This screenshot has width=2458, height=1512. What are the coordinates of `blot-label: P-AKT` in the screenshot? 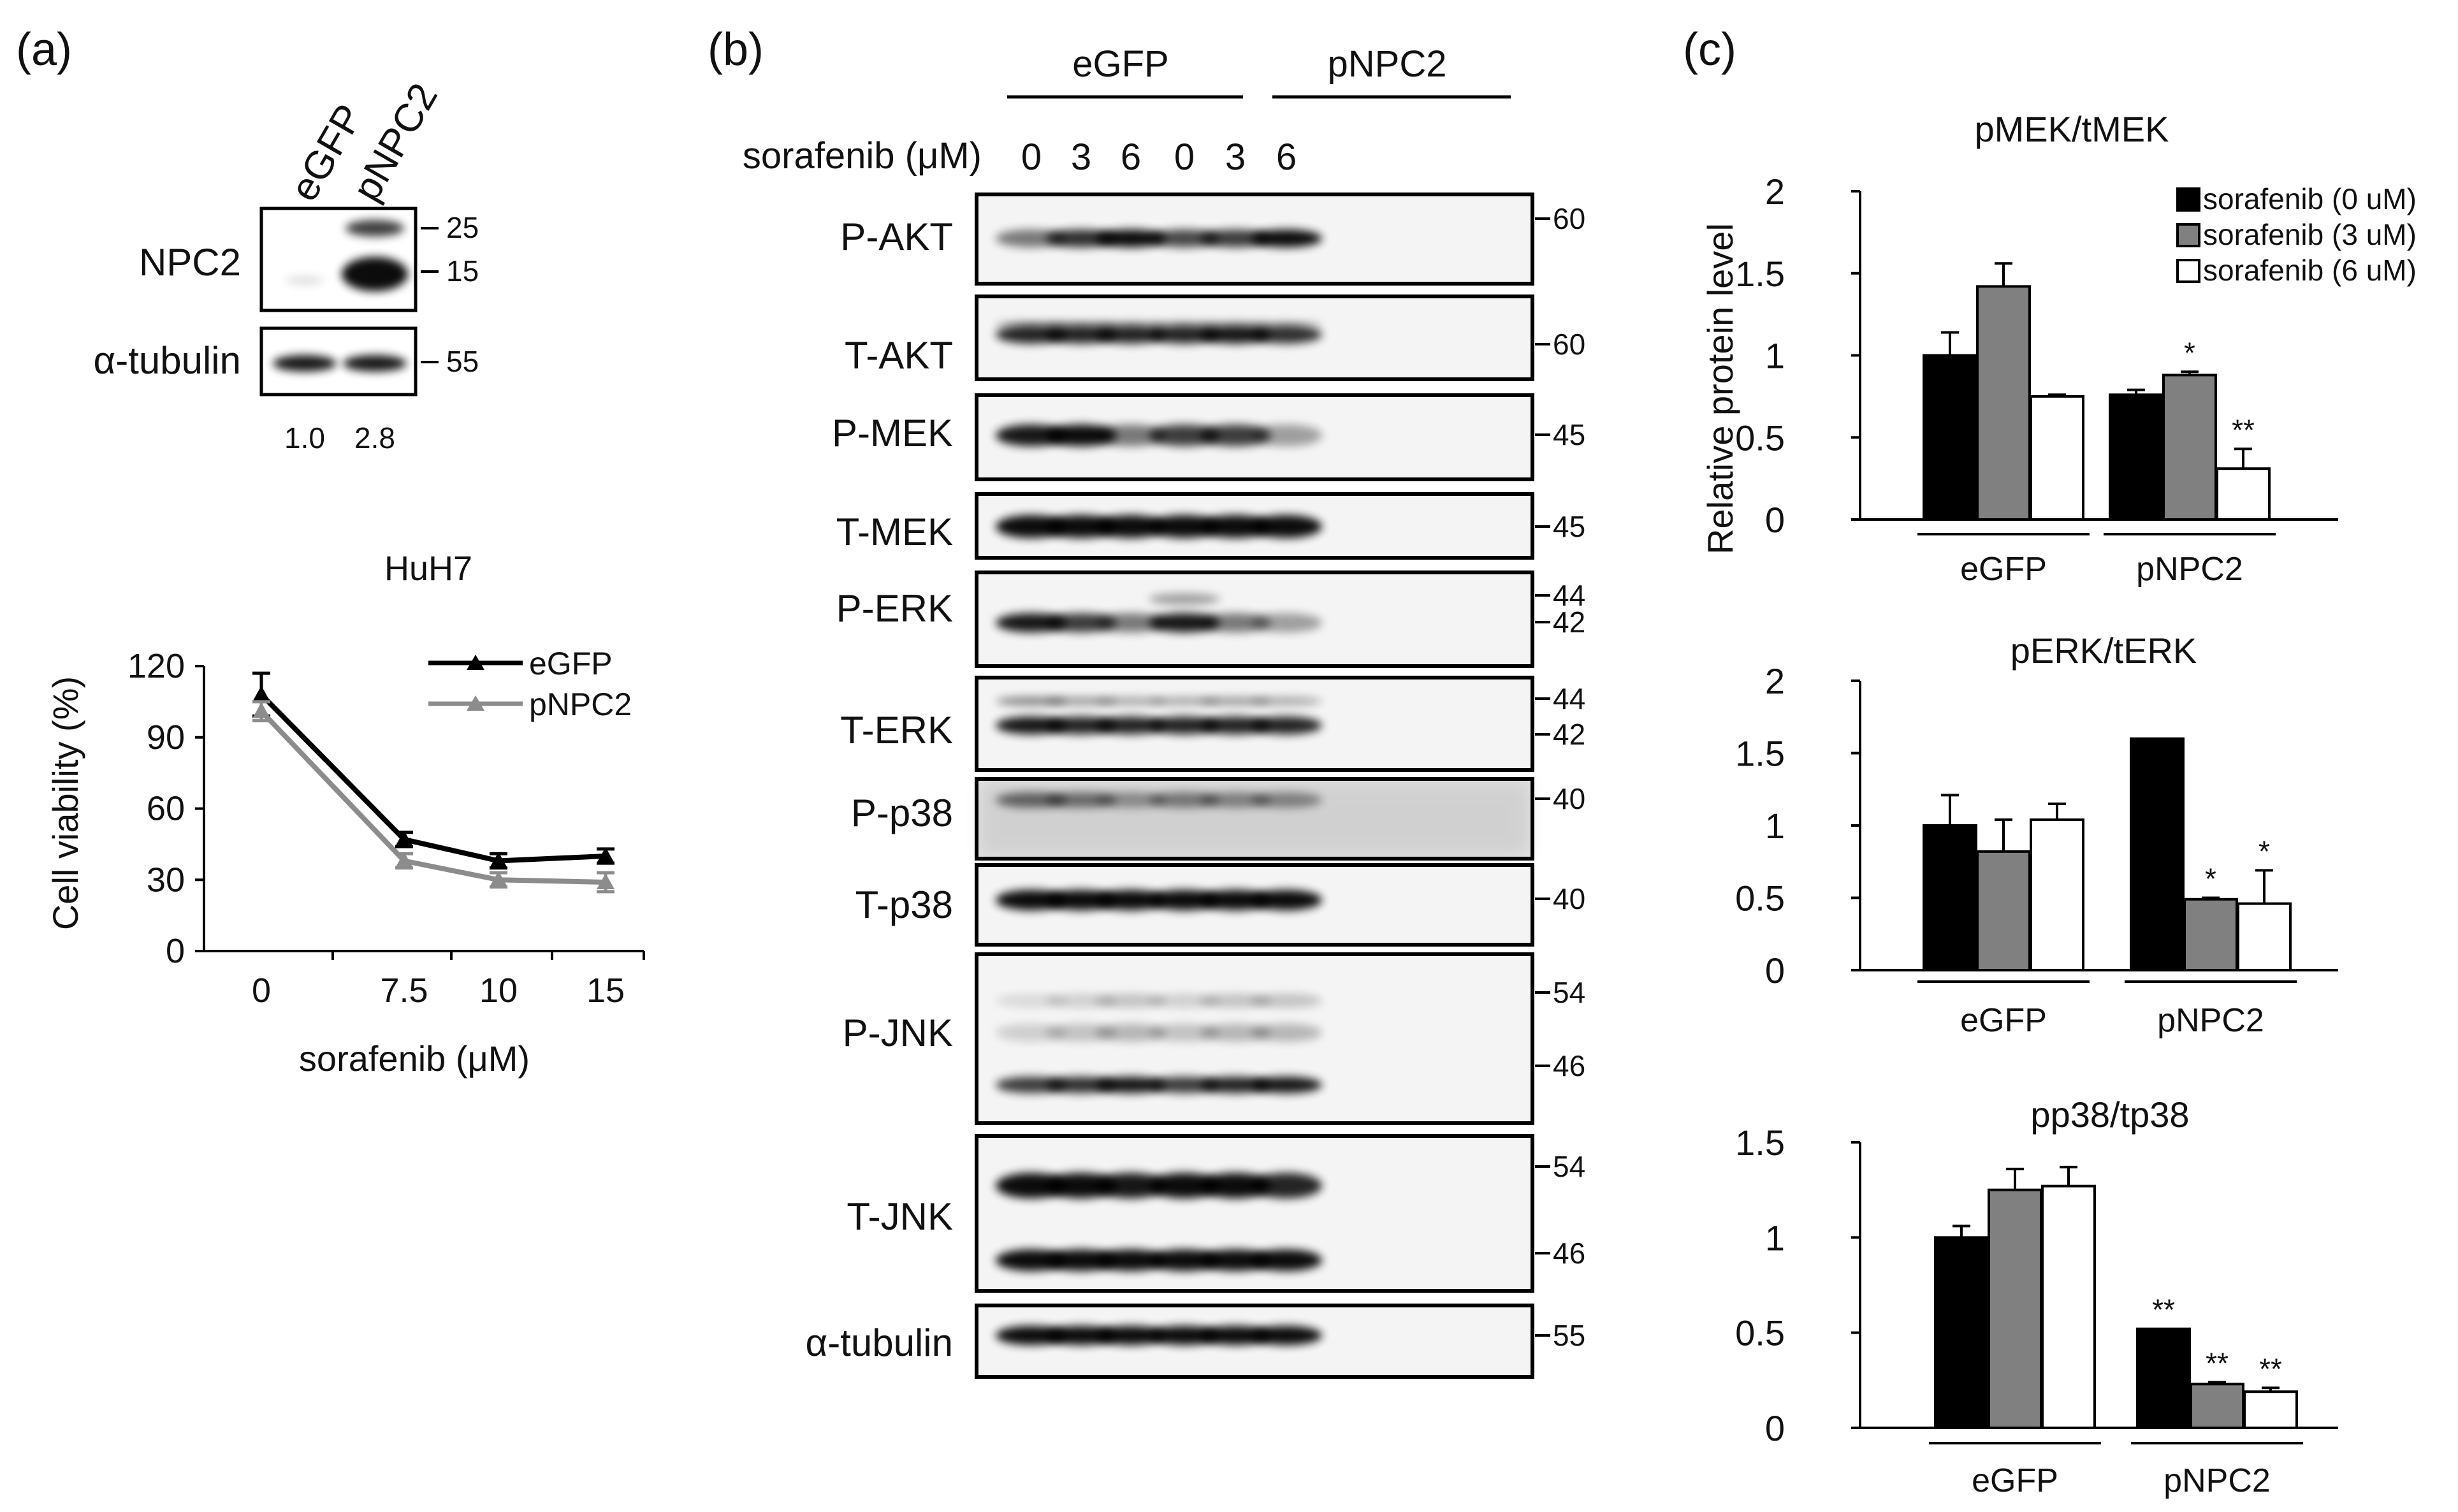 It's located at (896, 237).